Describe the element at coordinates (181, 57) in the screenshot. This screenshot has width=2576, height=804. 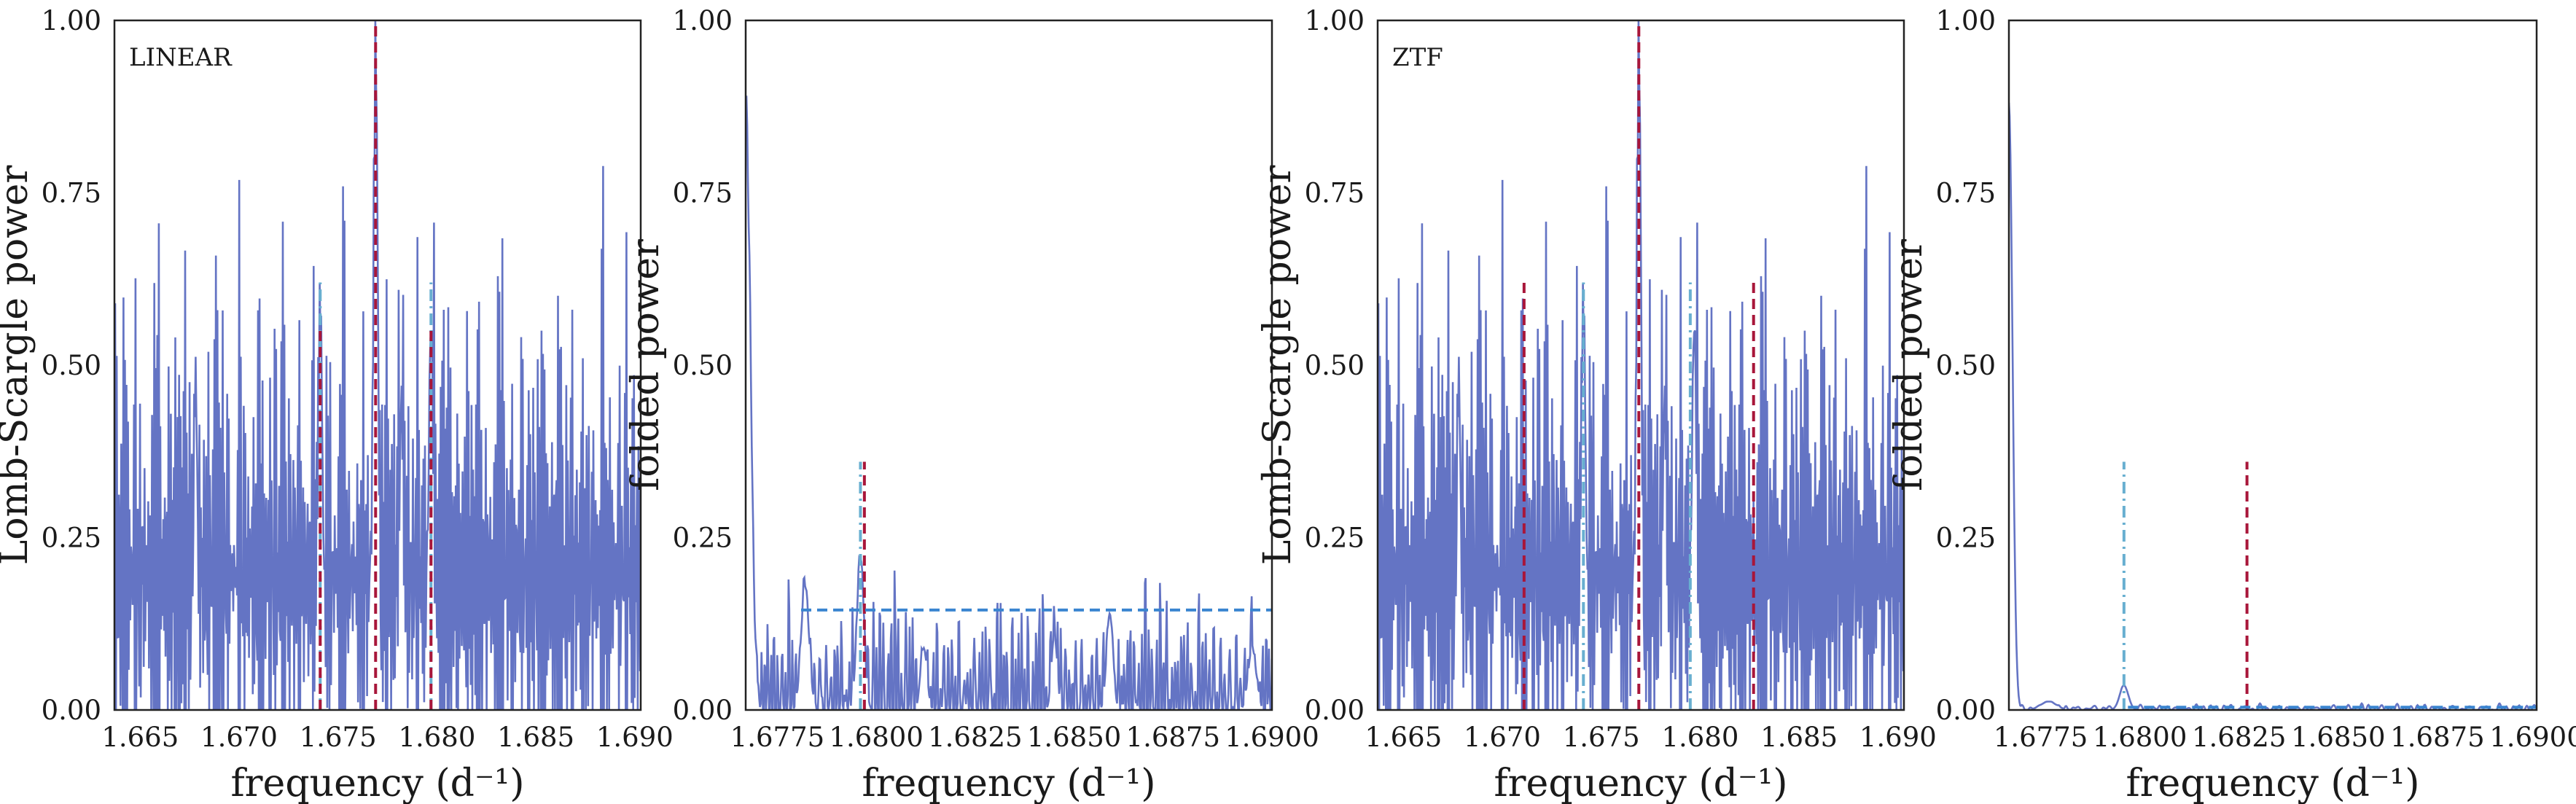
I see `panel-label: LINEAR` at that location.